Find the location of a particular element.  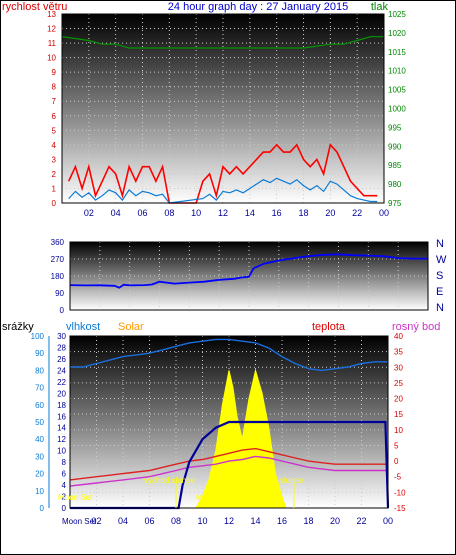

wind-x-tick: 18 is located at coordinates (303, 213).